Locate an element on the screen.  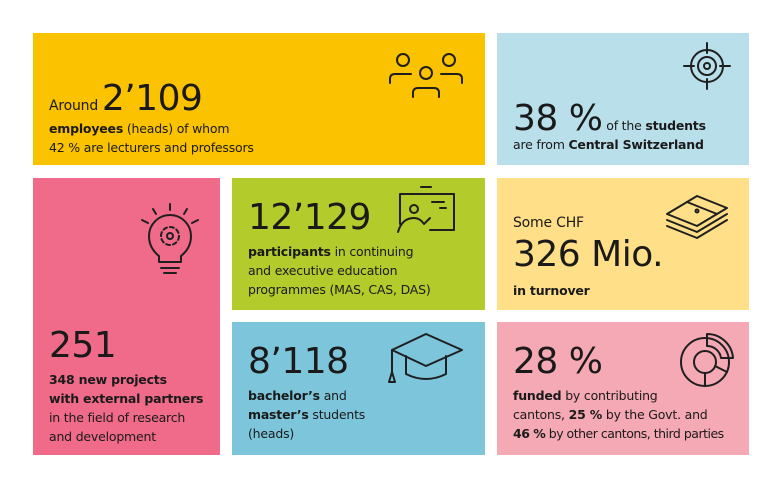
students-region-inline-bold: students is located at coordinates (675, 125).